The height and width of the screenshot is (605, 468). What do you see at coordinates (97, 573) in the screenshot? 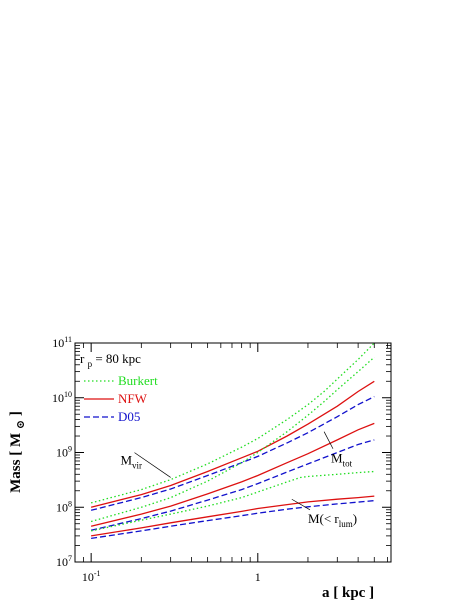
I see `x-tick-label-exp: -1` at bounding box center [97, 573].